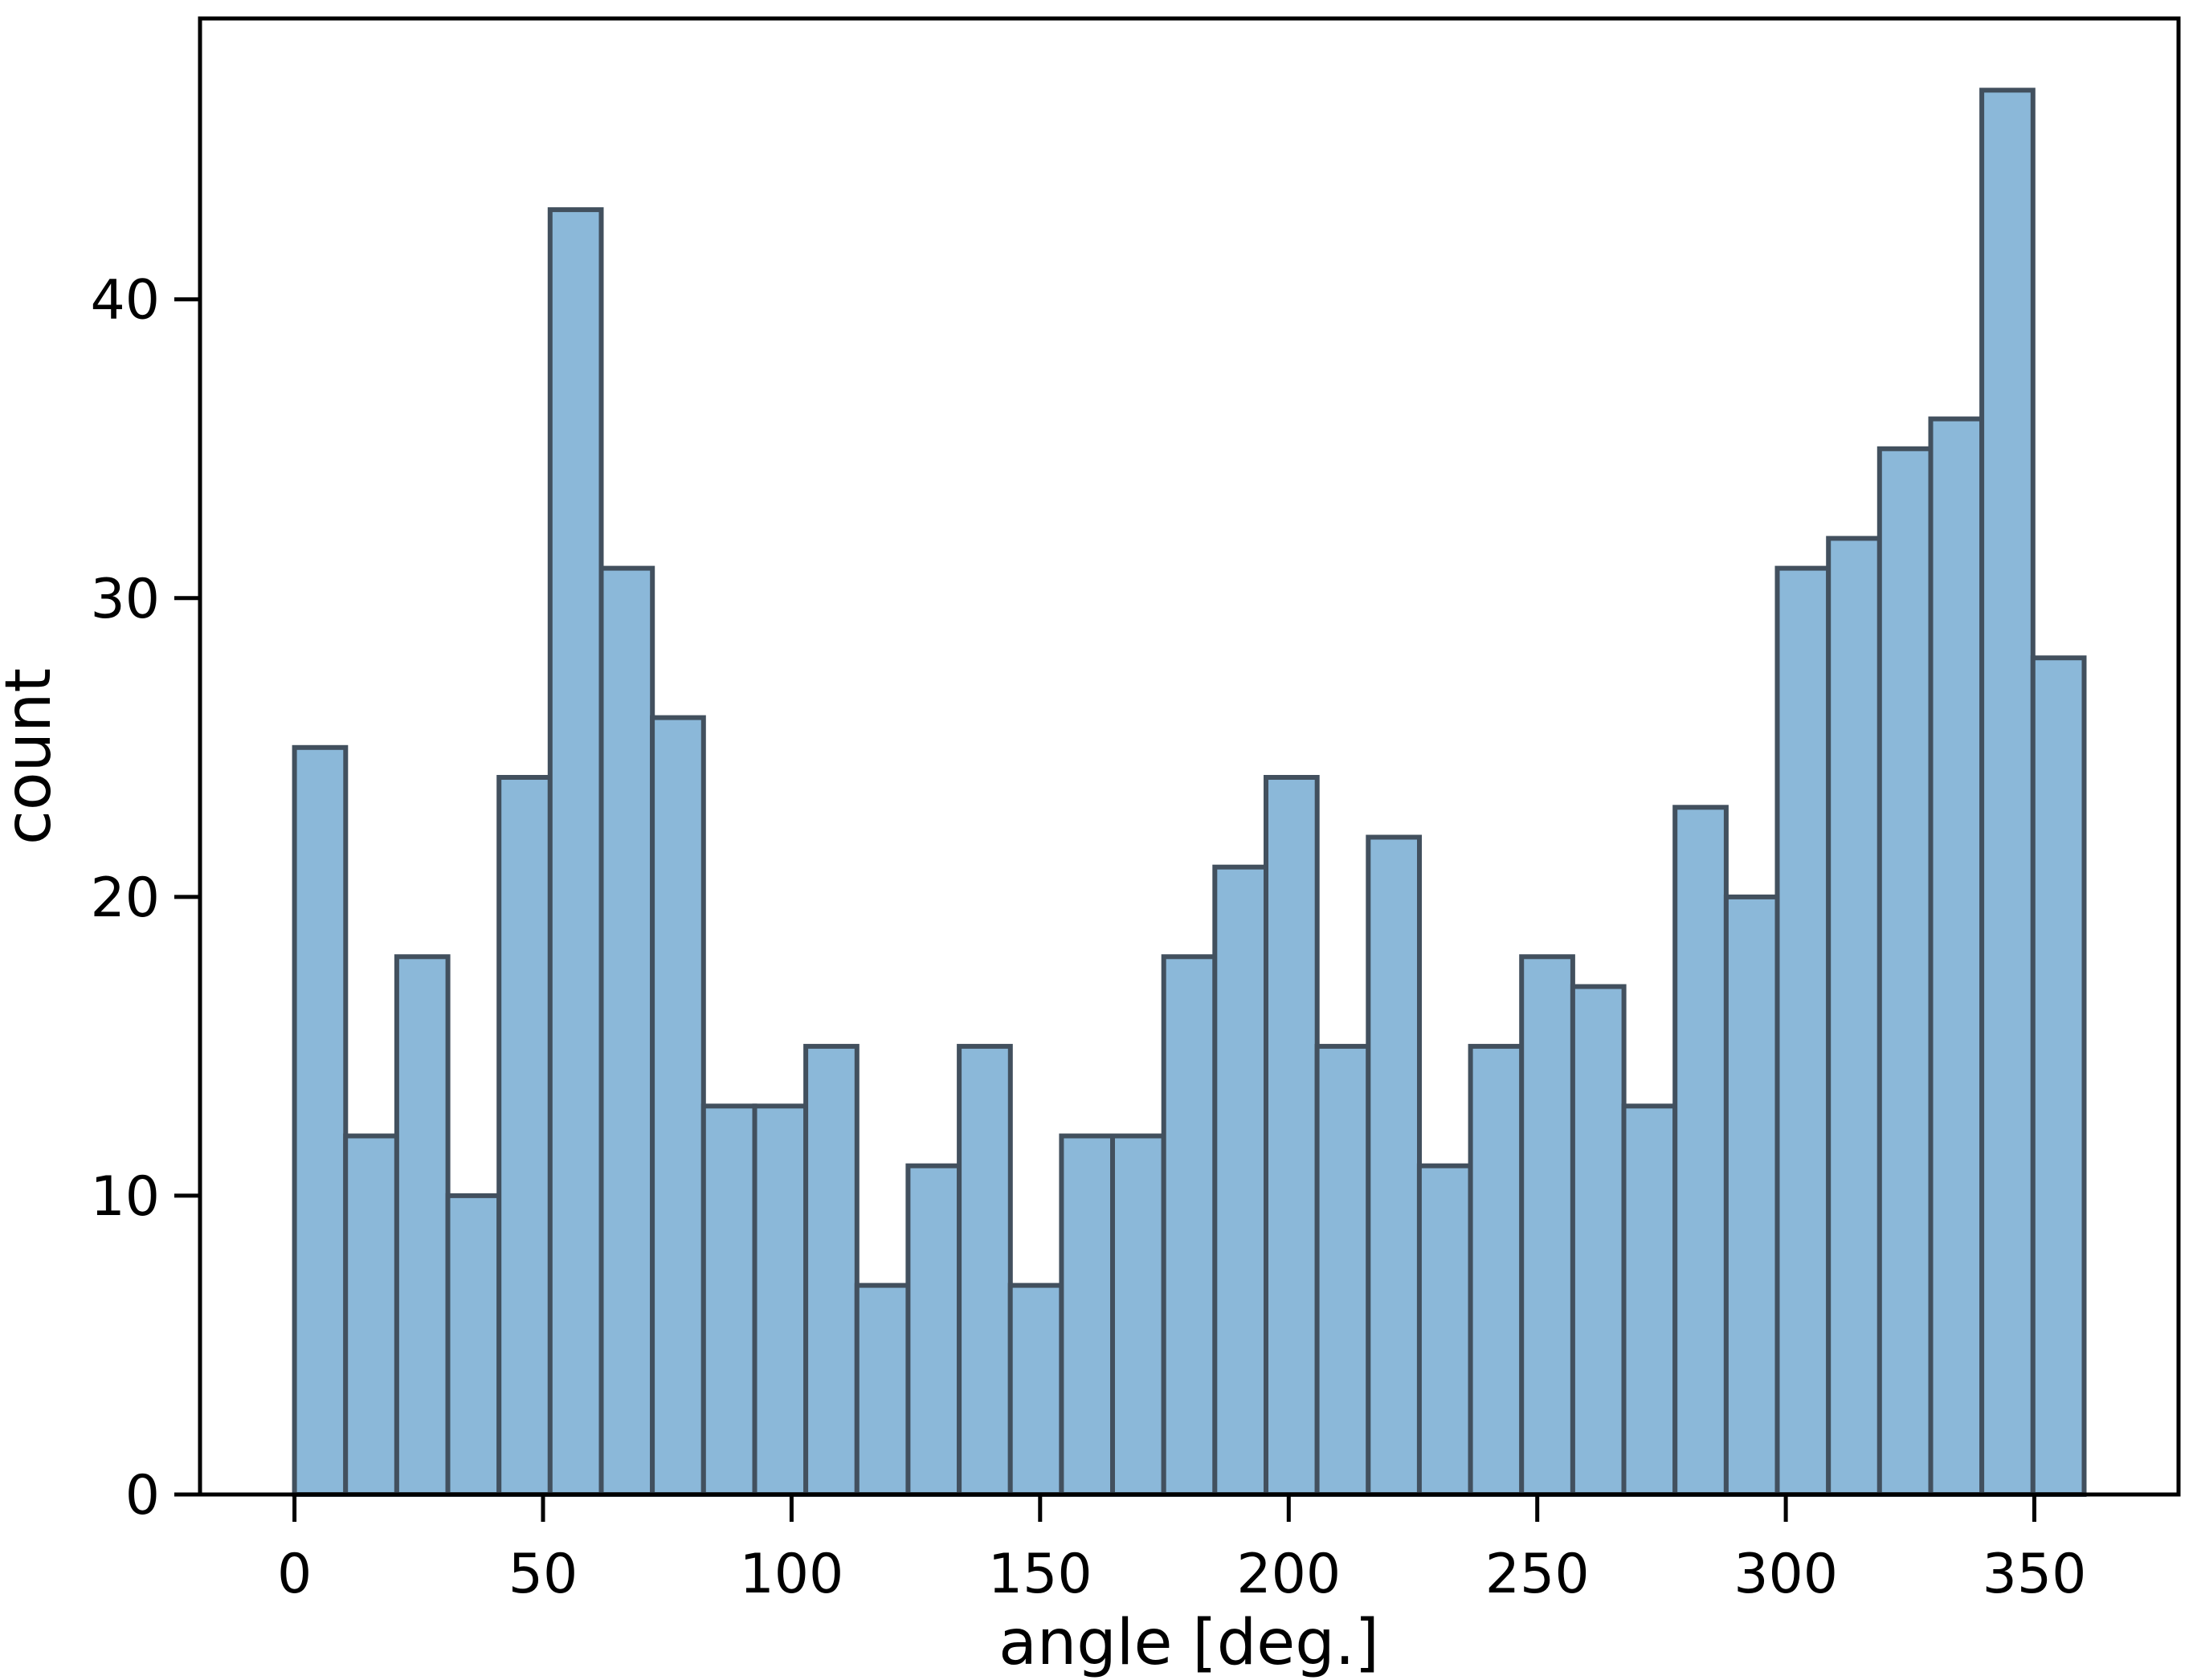 This screenshot has width=2197, height=1680. Describe the element at coordinates (1288, 1574) in the screenshot. I see `x-tick-label-200: 200` at that location.